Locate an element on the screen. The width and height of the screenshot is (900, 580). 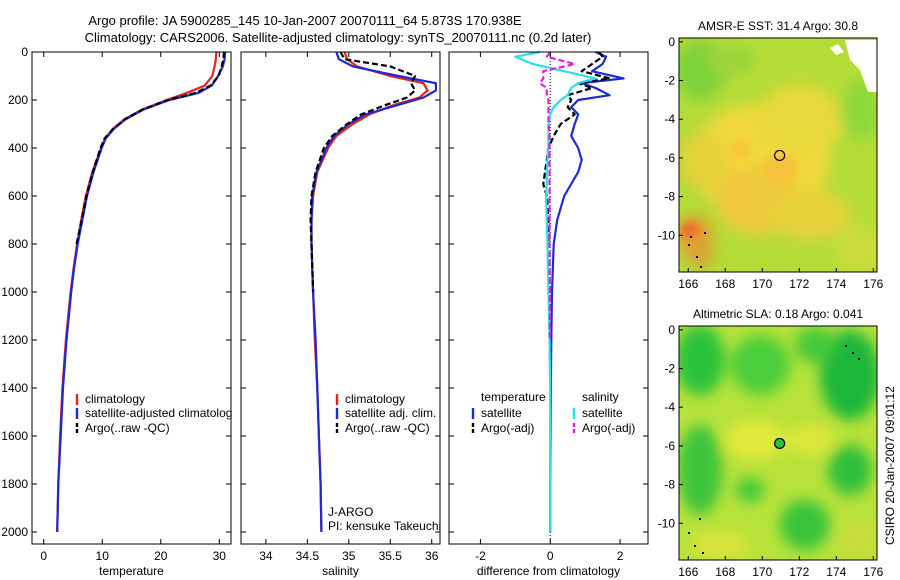
temperature-legend-2: Argo(..raw -QC) is located at coordinates (127, 428).